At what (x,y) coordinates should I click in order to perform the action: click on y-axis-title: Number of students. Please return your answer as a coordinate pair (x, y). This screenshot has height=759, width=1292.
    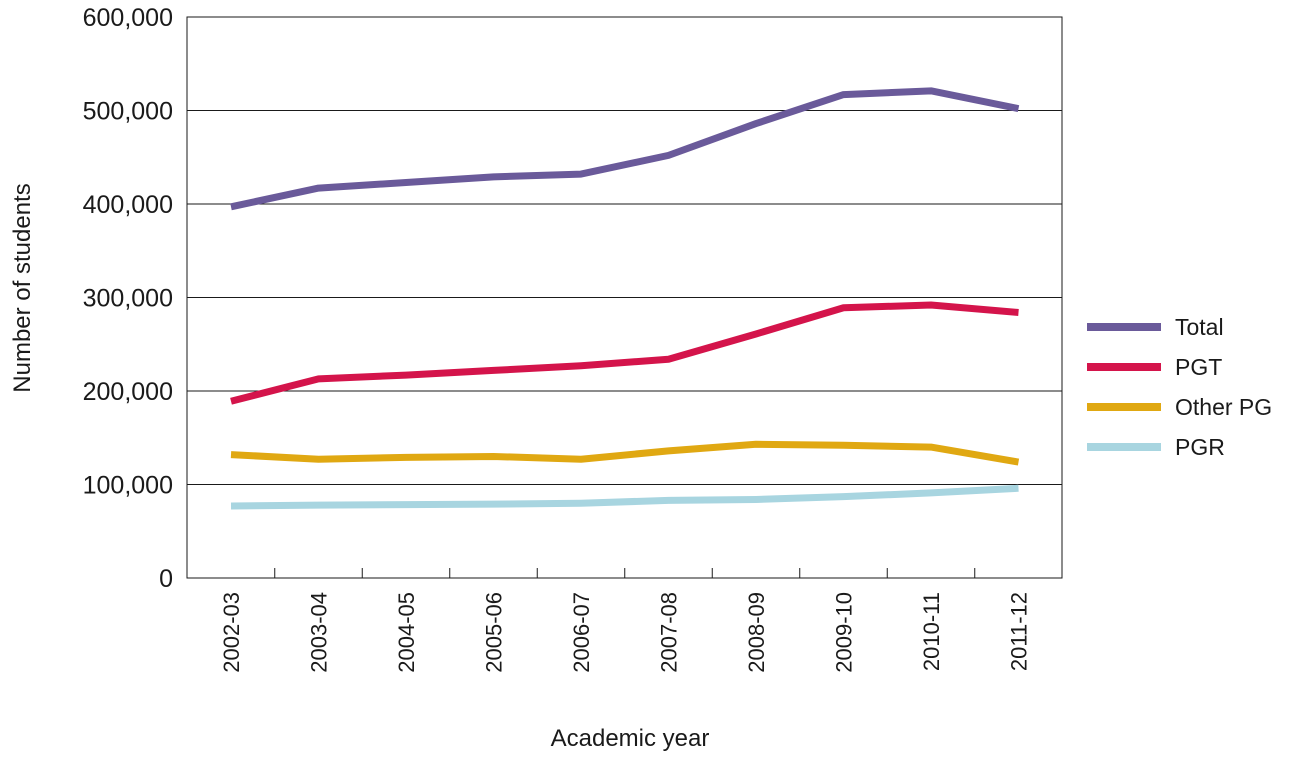
    Looking at the image, I should click on (22, 287).